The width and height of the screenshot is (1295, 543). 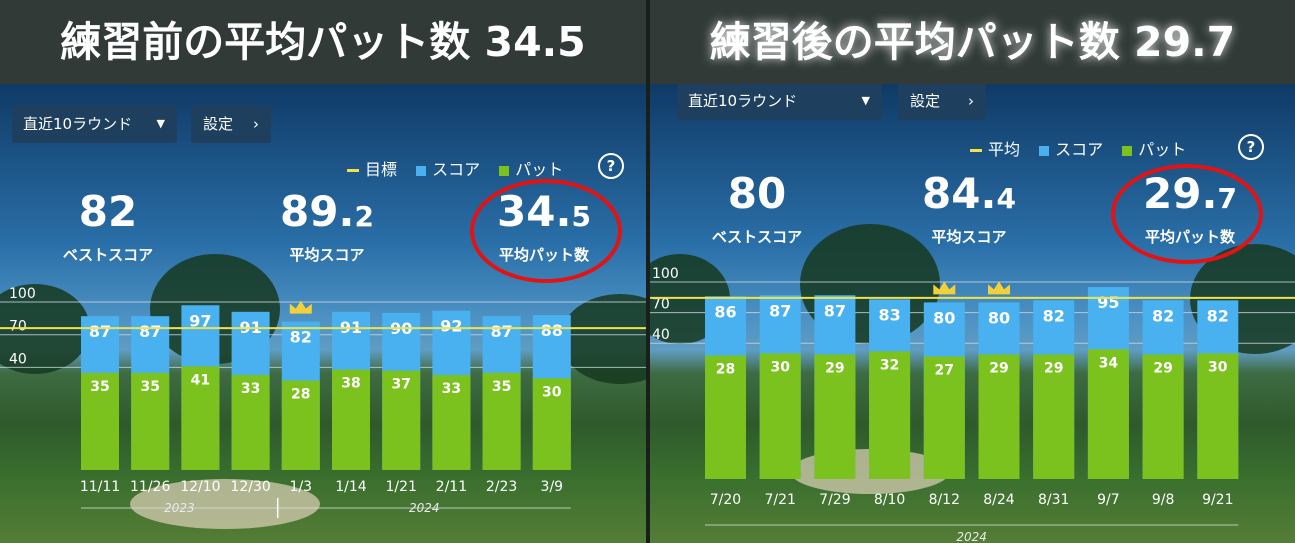 I want to click on banner-title: 練習後の平均パット数 29.7, so click(x=972, y=42).